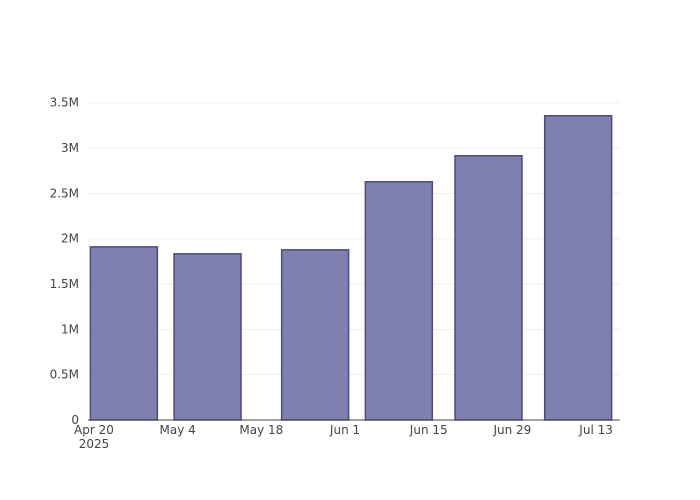  I want to click on x-tick-label: Apr 20 2025, so click(94, 437).